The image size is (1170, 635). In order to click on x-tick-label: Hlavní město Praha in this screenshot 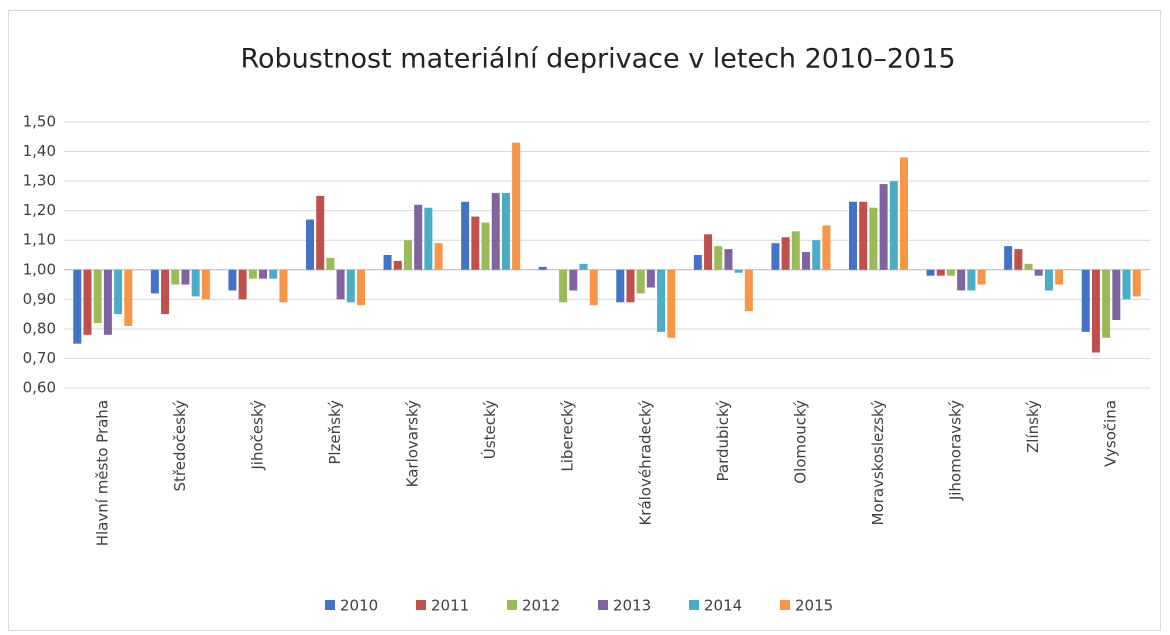, I will do `click(102, 473)`.